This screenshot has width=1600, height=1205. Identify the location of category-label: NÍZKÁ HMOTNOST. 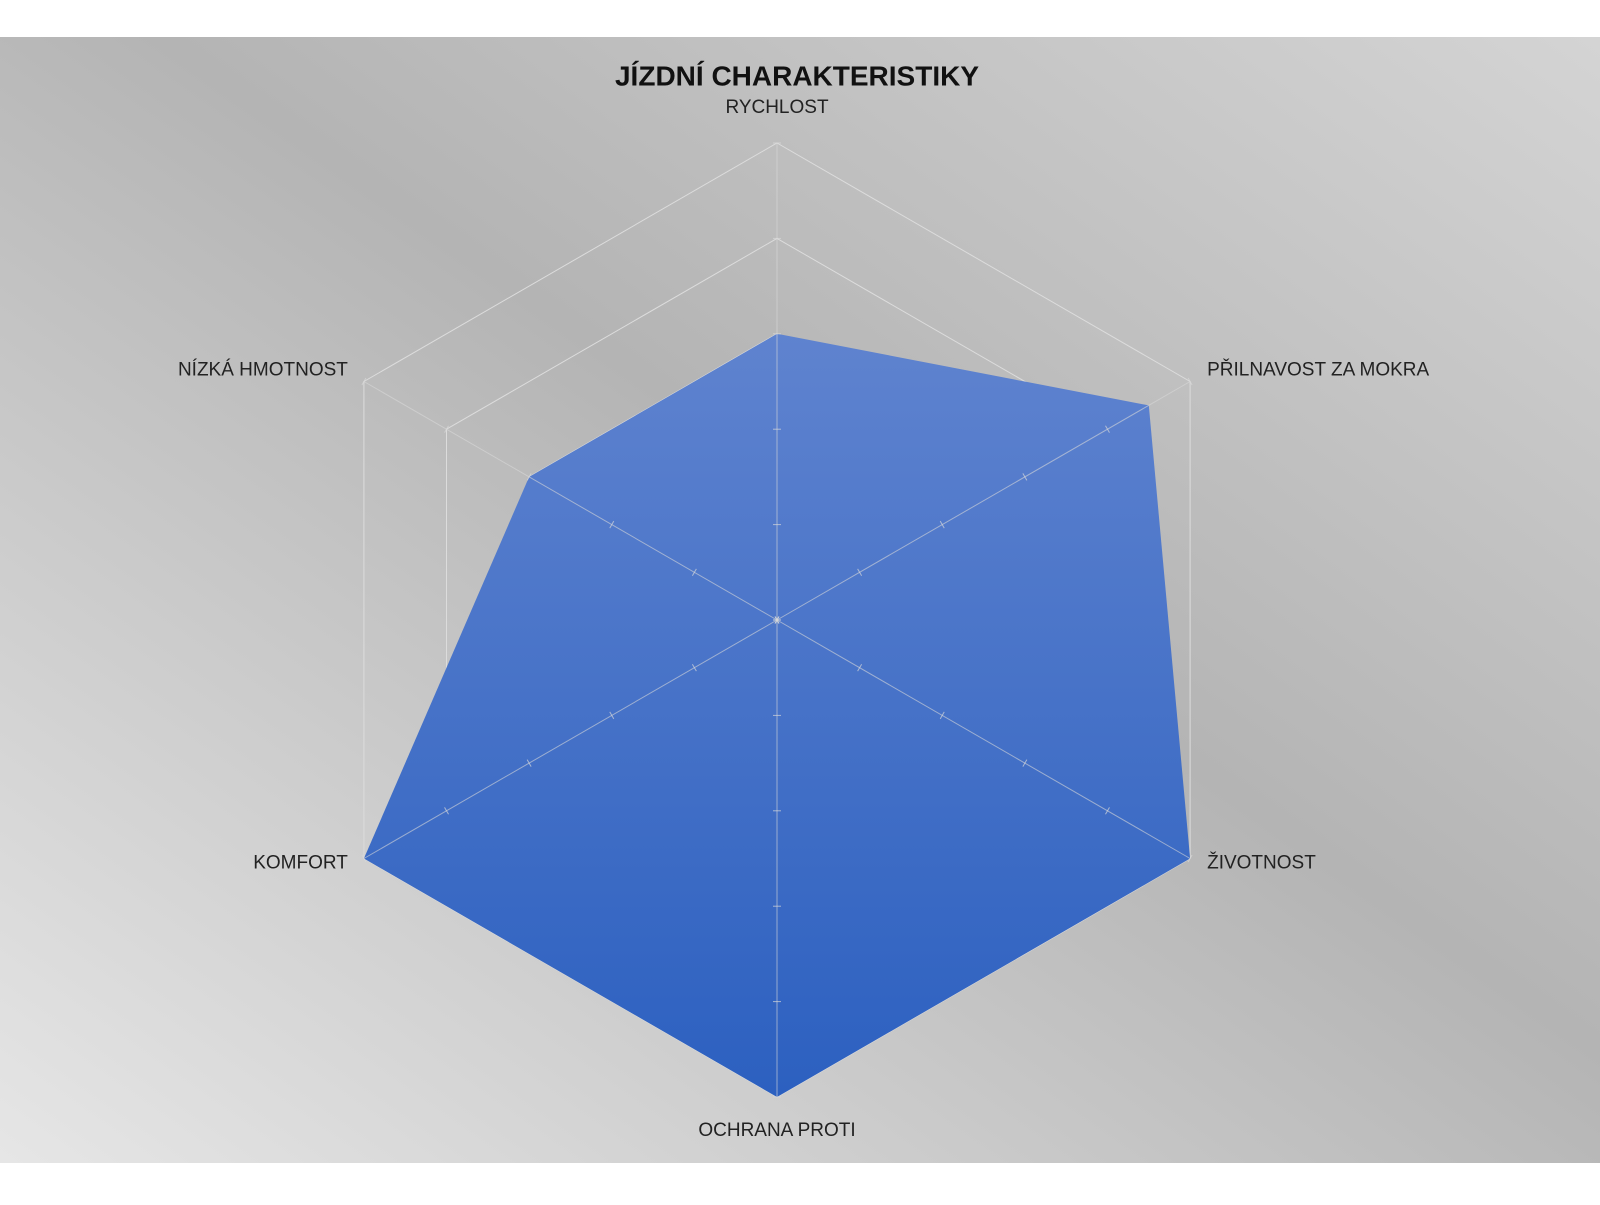
(263, 370).